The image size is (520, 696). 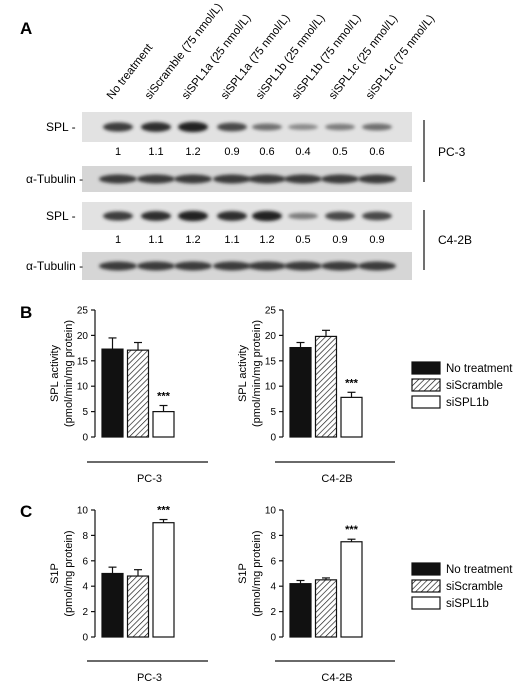 What do you see at coordinates (83, 336) in the screenshot?
I see `y-tick-label: 20` at bounding box center [83, 336].